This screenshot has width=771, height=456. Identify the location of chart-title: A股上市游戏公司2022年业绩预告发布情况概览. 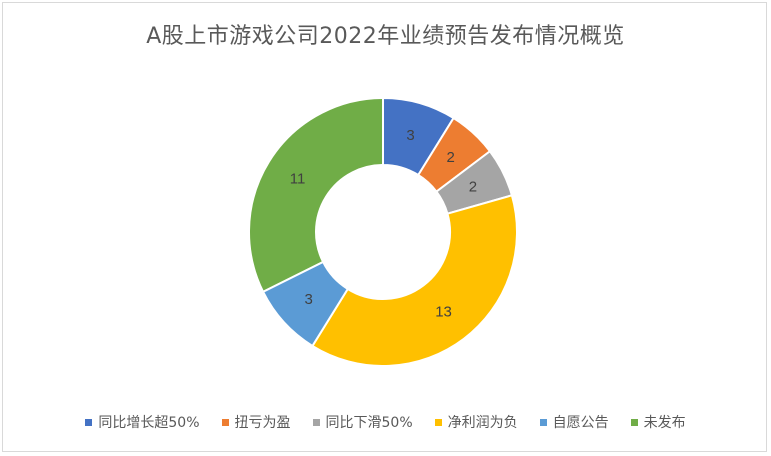
(385, 36).